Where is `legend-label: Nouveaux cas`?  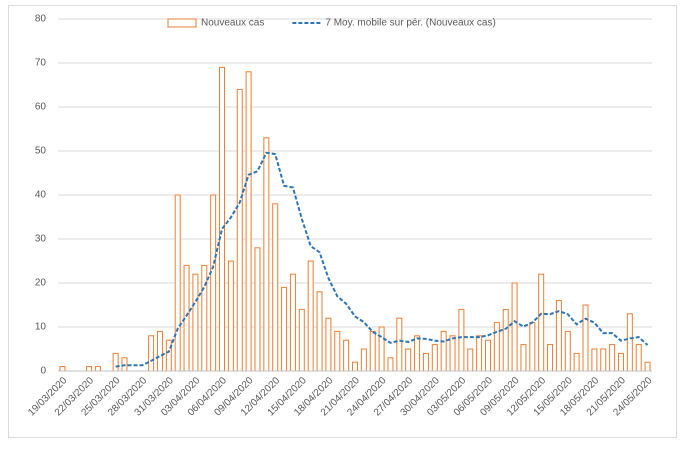 legend-label: Nouveaux cas is located at coordinates (232, 23).